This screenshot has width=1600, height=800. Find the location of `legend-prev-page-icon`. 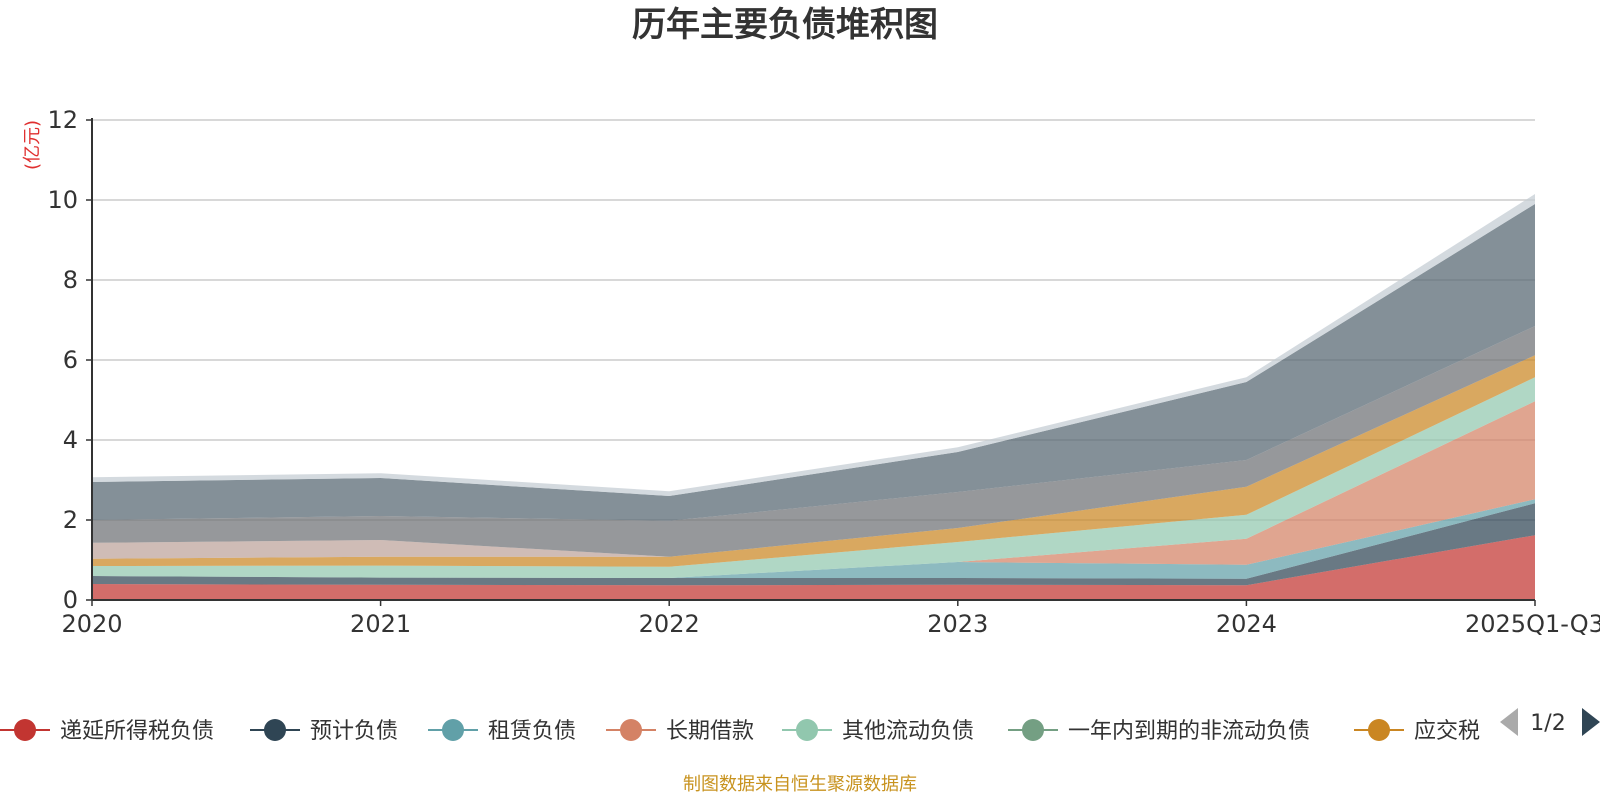

legend-prev-page-icon is located at coordinates (1509, 722).